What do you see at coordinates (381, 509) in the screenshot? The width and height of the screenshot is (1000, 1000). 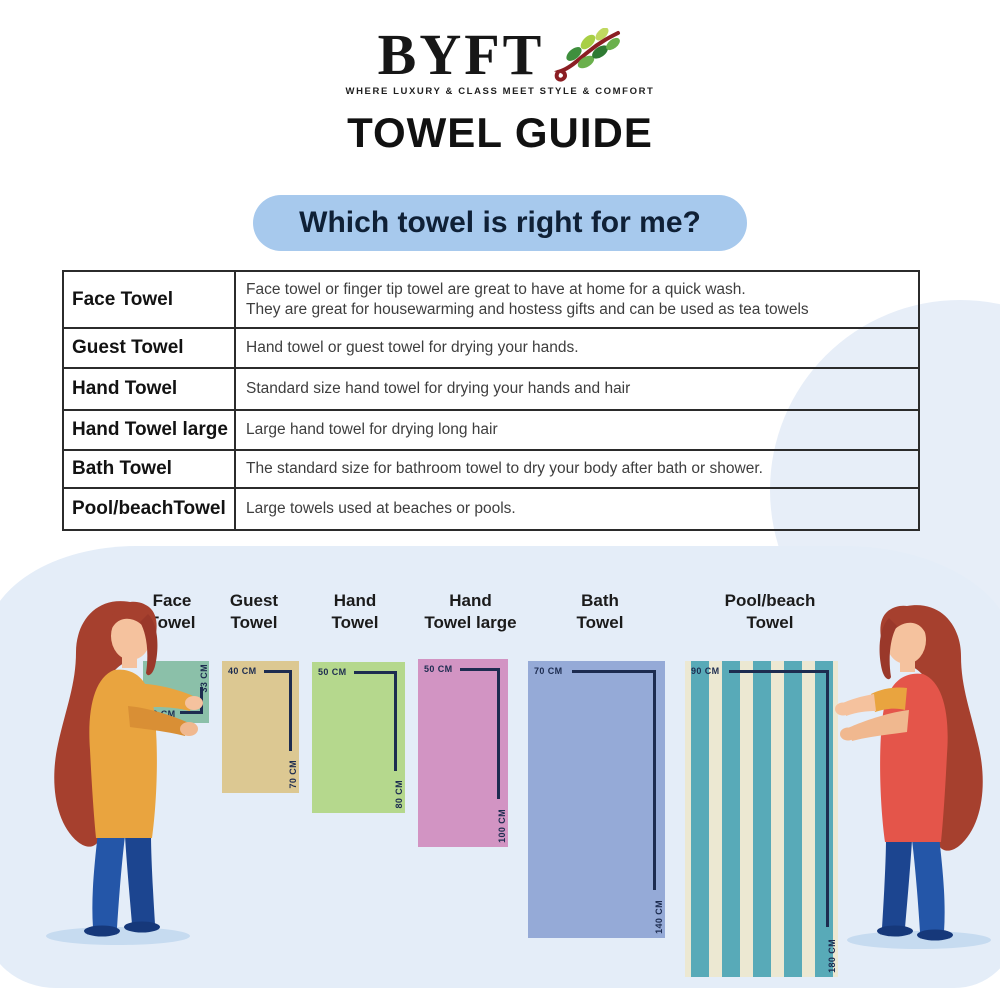 I see `table-row-description: Large towels used at beaches or pools.` at bounding box center [381, 509].